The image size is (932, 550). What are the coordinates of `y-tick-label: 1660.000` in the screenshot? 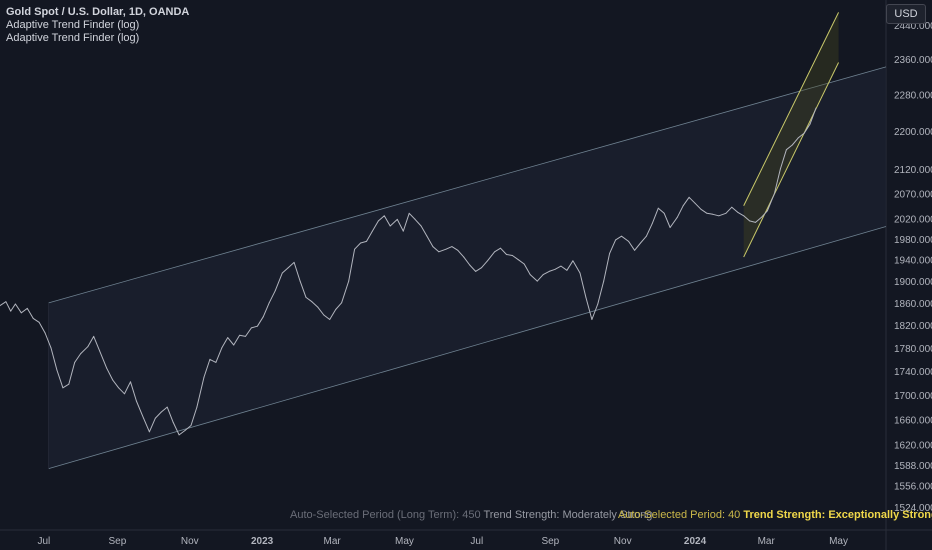 It's located at (913, 420).